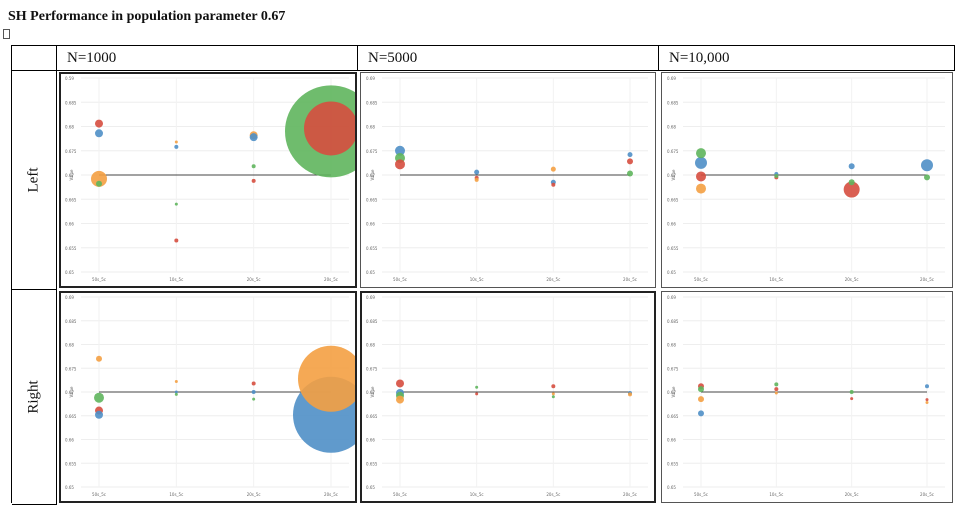 This screenshot has height=505, width=956. Describe the element at coordinates (71, 463) in the screenshot. I see `y-tick-label: 0.655` at that location.